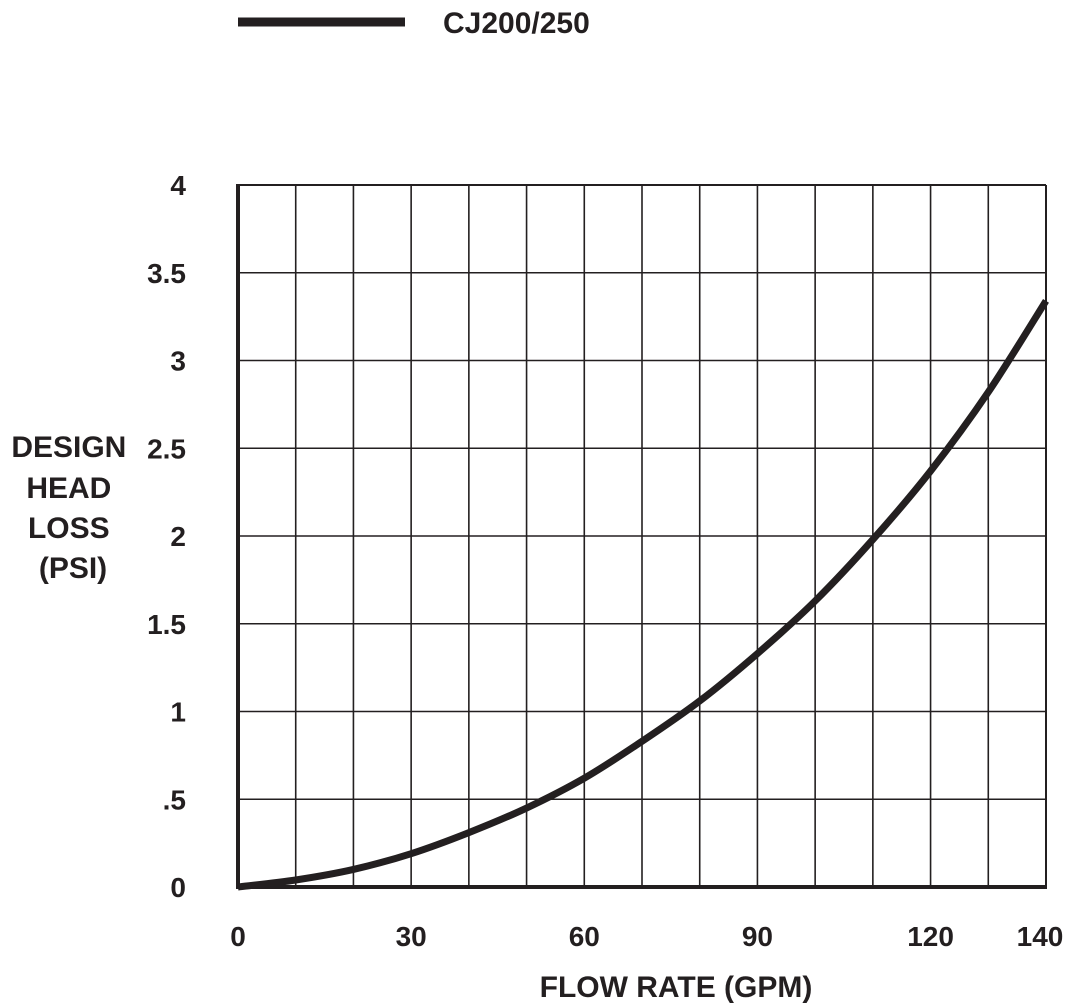 The height and width of the screenshot is (1007, 1080). I want to click on y-axis-title-line-2: HEAD, so click(68, 488).